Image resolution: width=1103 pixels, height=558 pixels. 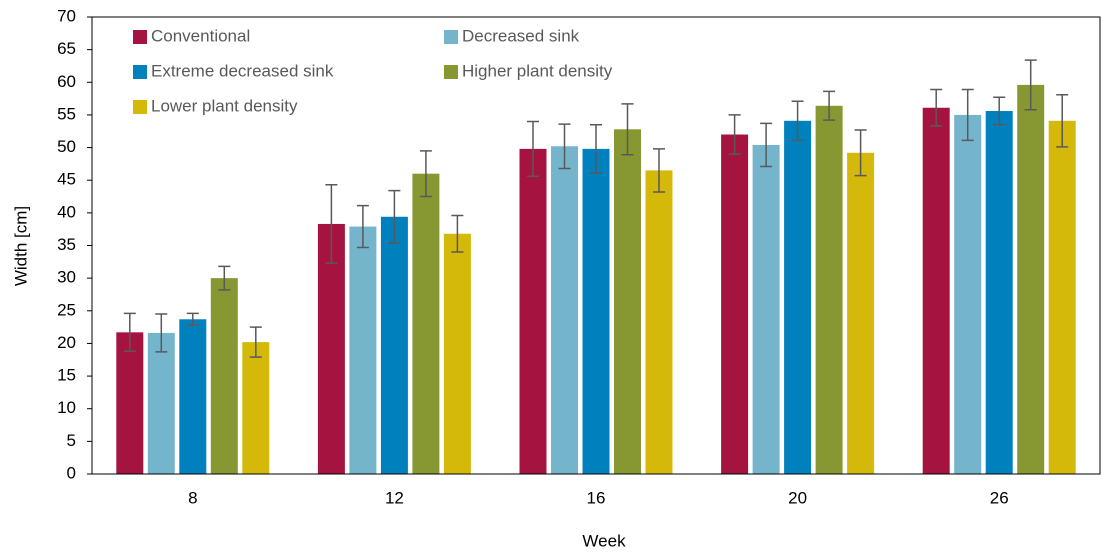 I want to click on y-tick-label: 50, so click(x=66, y=146).